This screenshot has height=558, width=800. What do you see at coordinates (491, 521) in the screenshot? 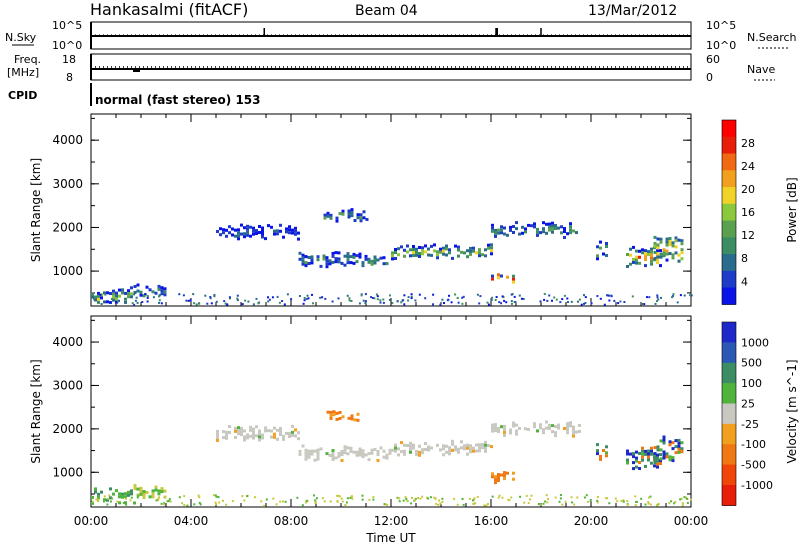
I see `time-tick-label-4: 16:00` at bounding box center [491, 521].